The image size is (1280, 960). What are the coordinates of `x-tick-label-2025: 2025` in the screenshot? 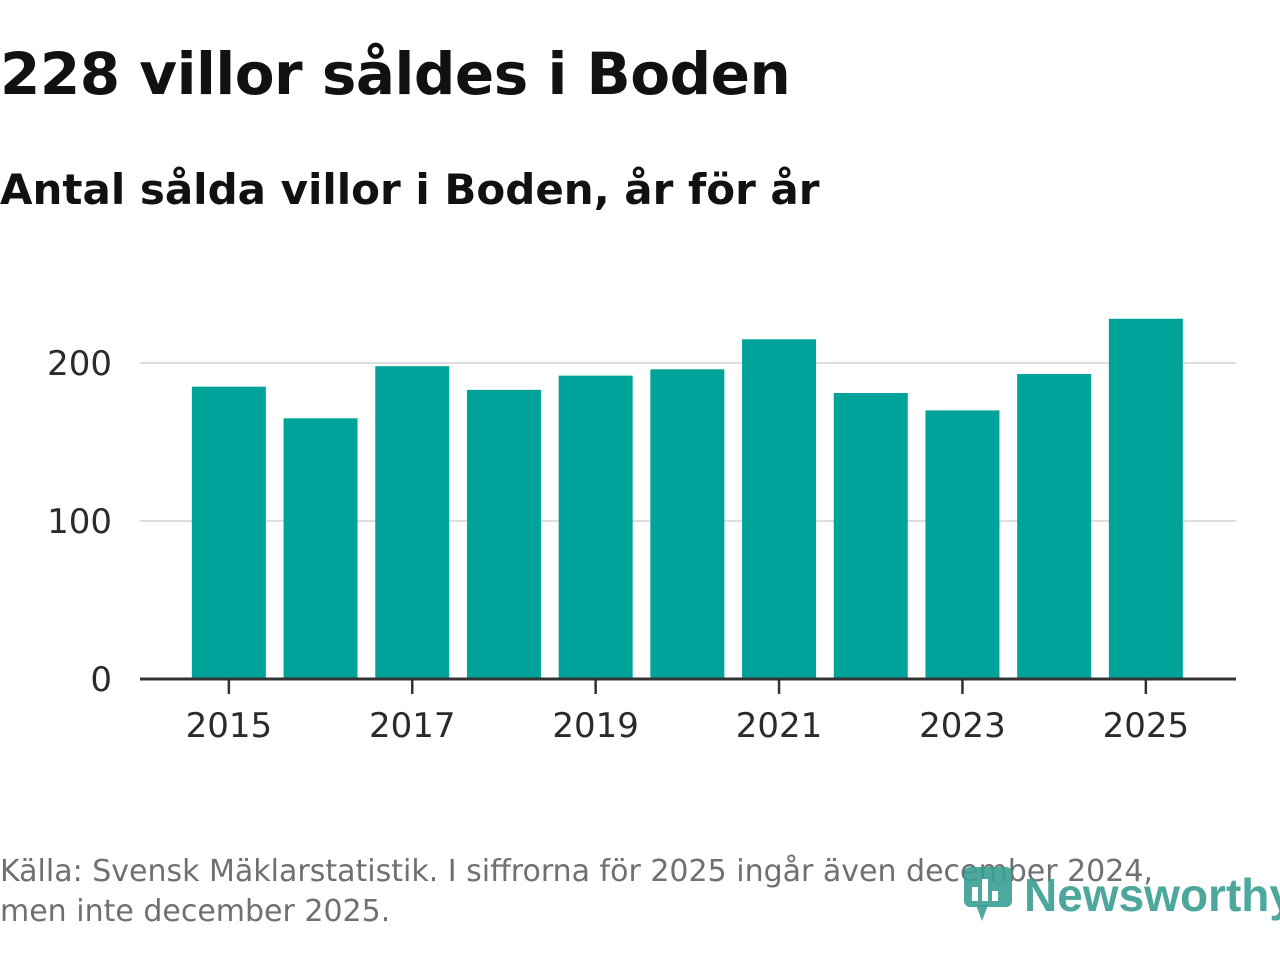 It's located at (1146, 726).